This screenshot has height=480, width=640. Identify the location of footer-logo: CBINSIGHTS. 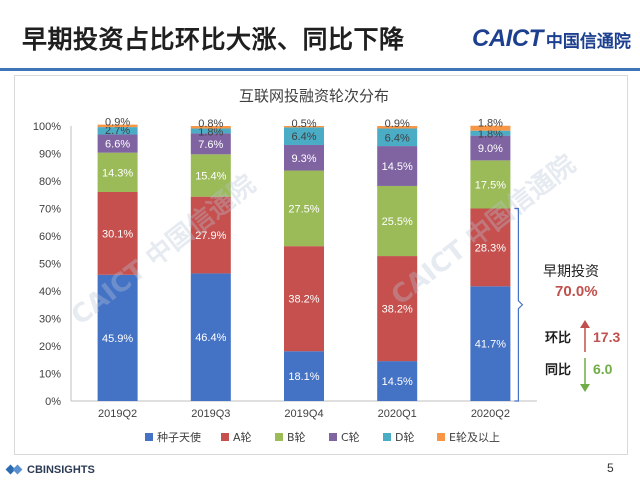
(50, 470).